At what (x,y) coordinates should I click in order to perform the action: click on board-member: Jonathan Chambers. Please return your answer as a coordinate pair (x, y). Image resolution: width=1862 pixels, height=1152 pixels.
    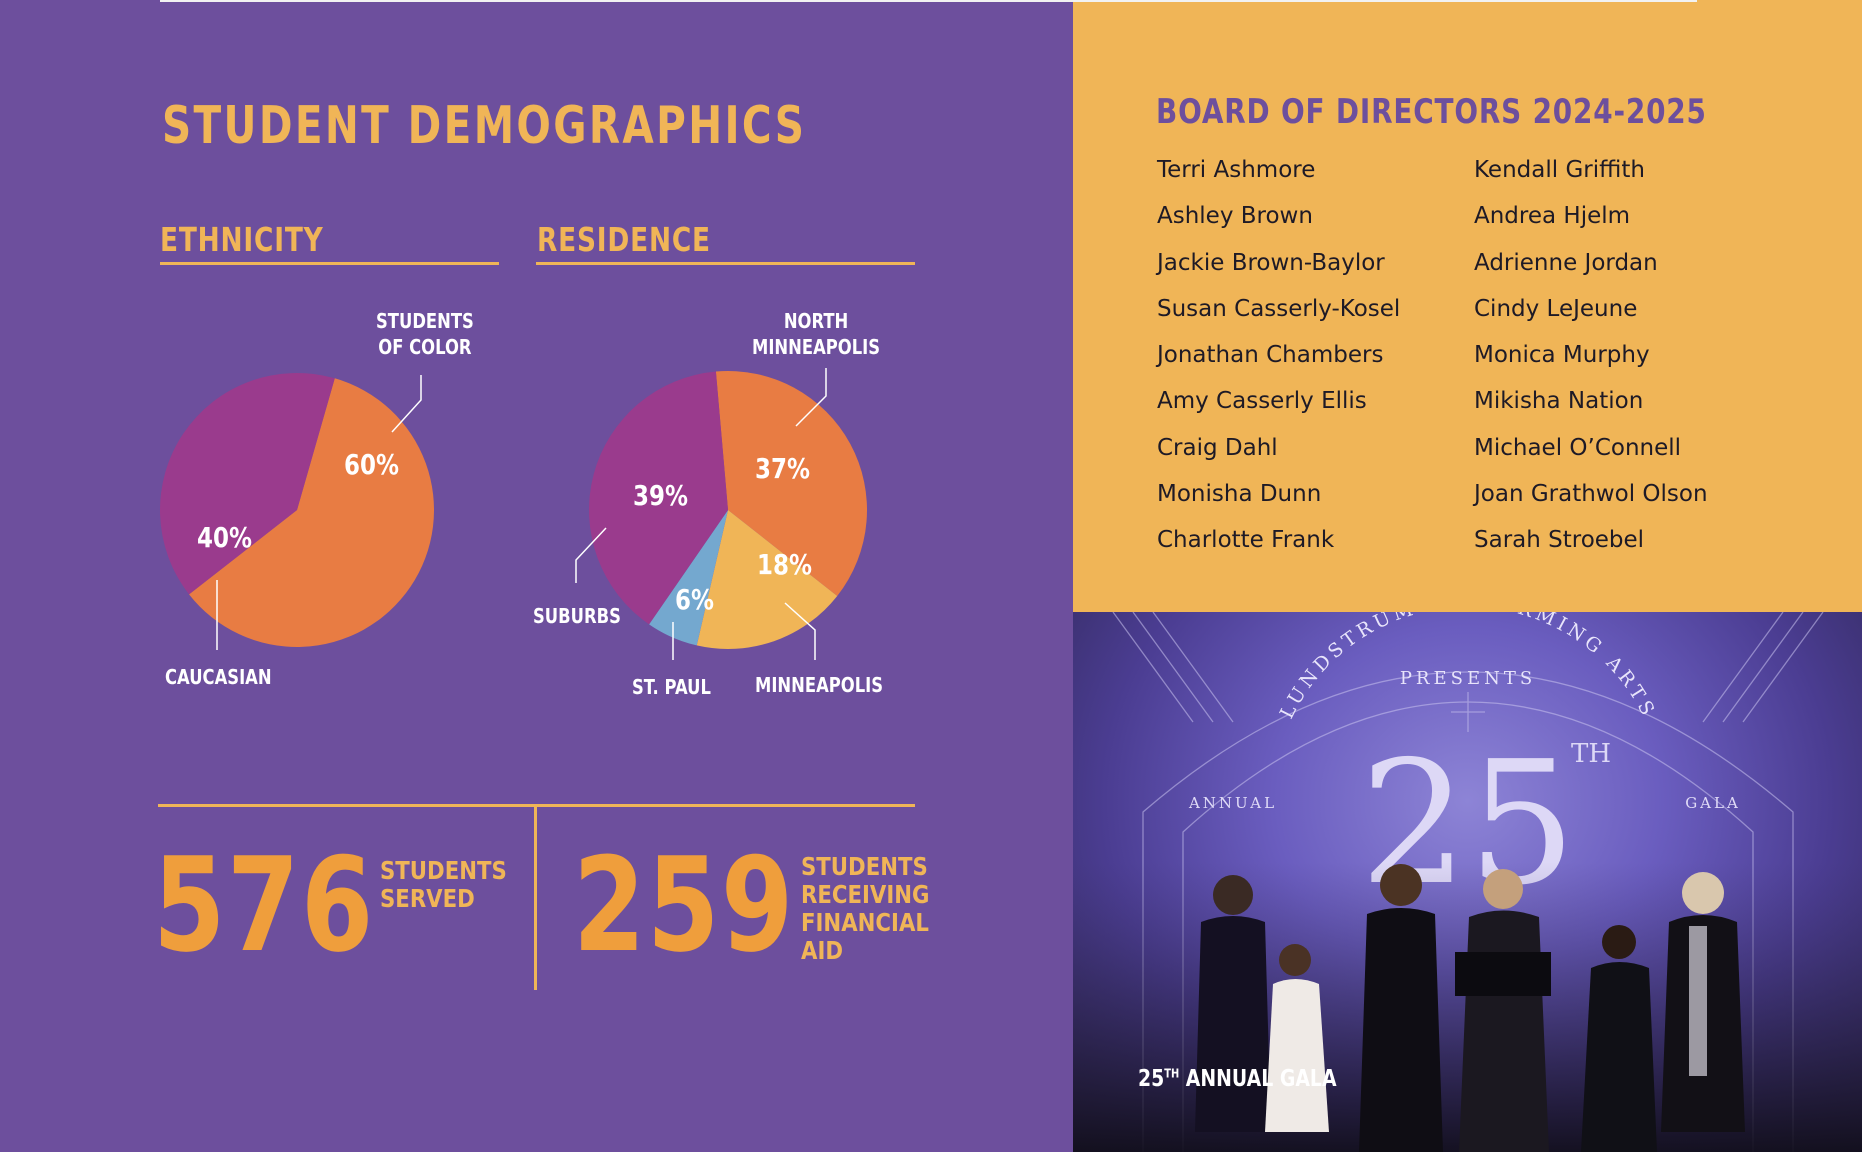
    Looking at the image, I should click on (1270, 355).